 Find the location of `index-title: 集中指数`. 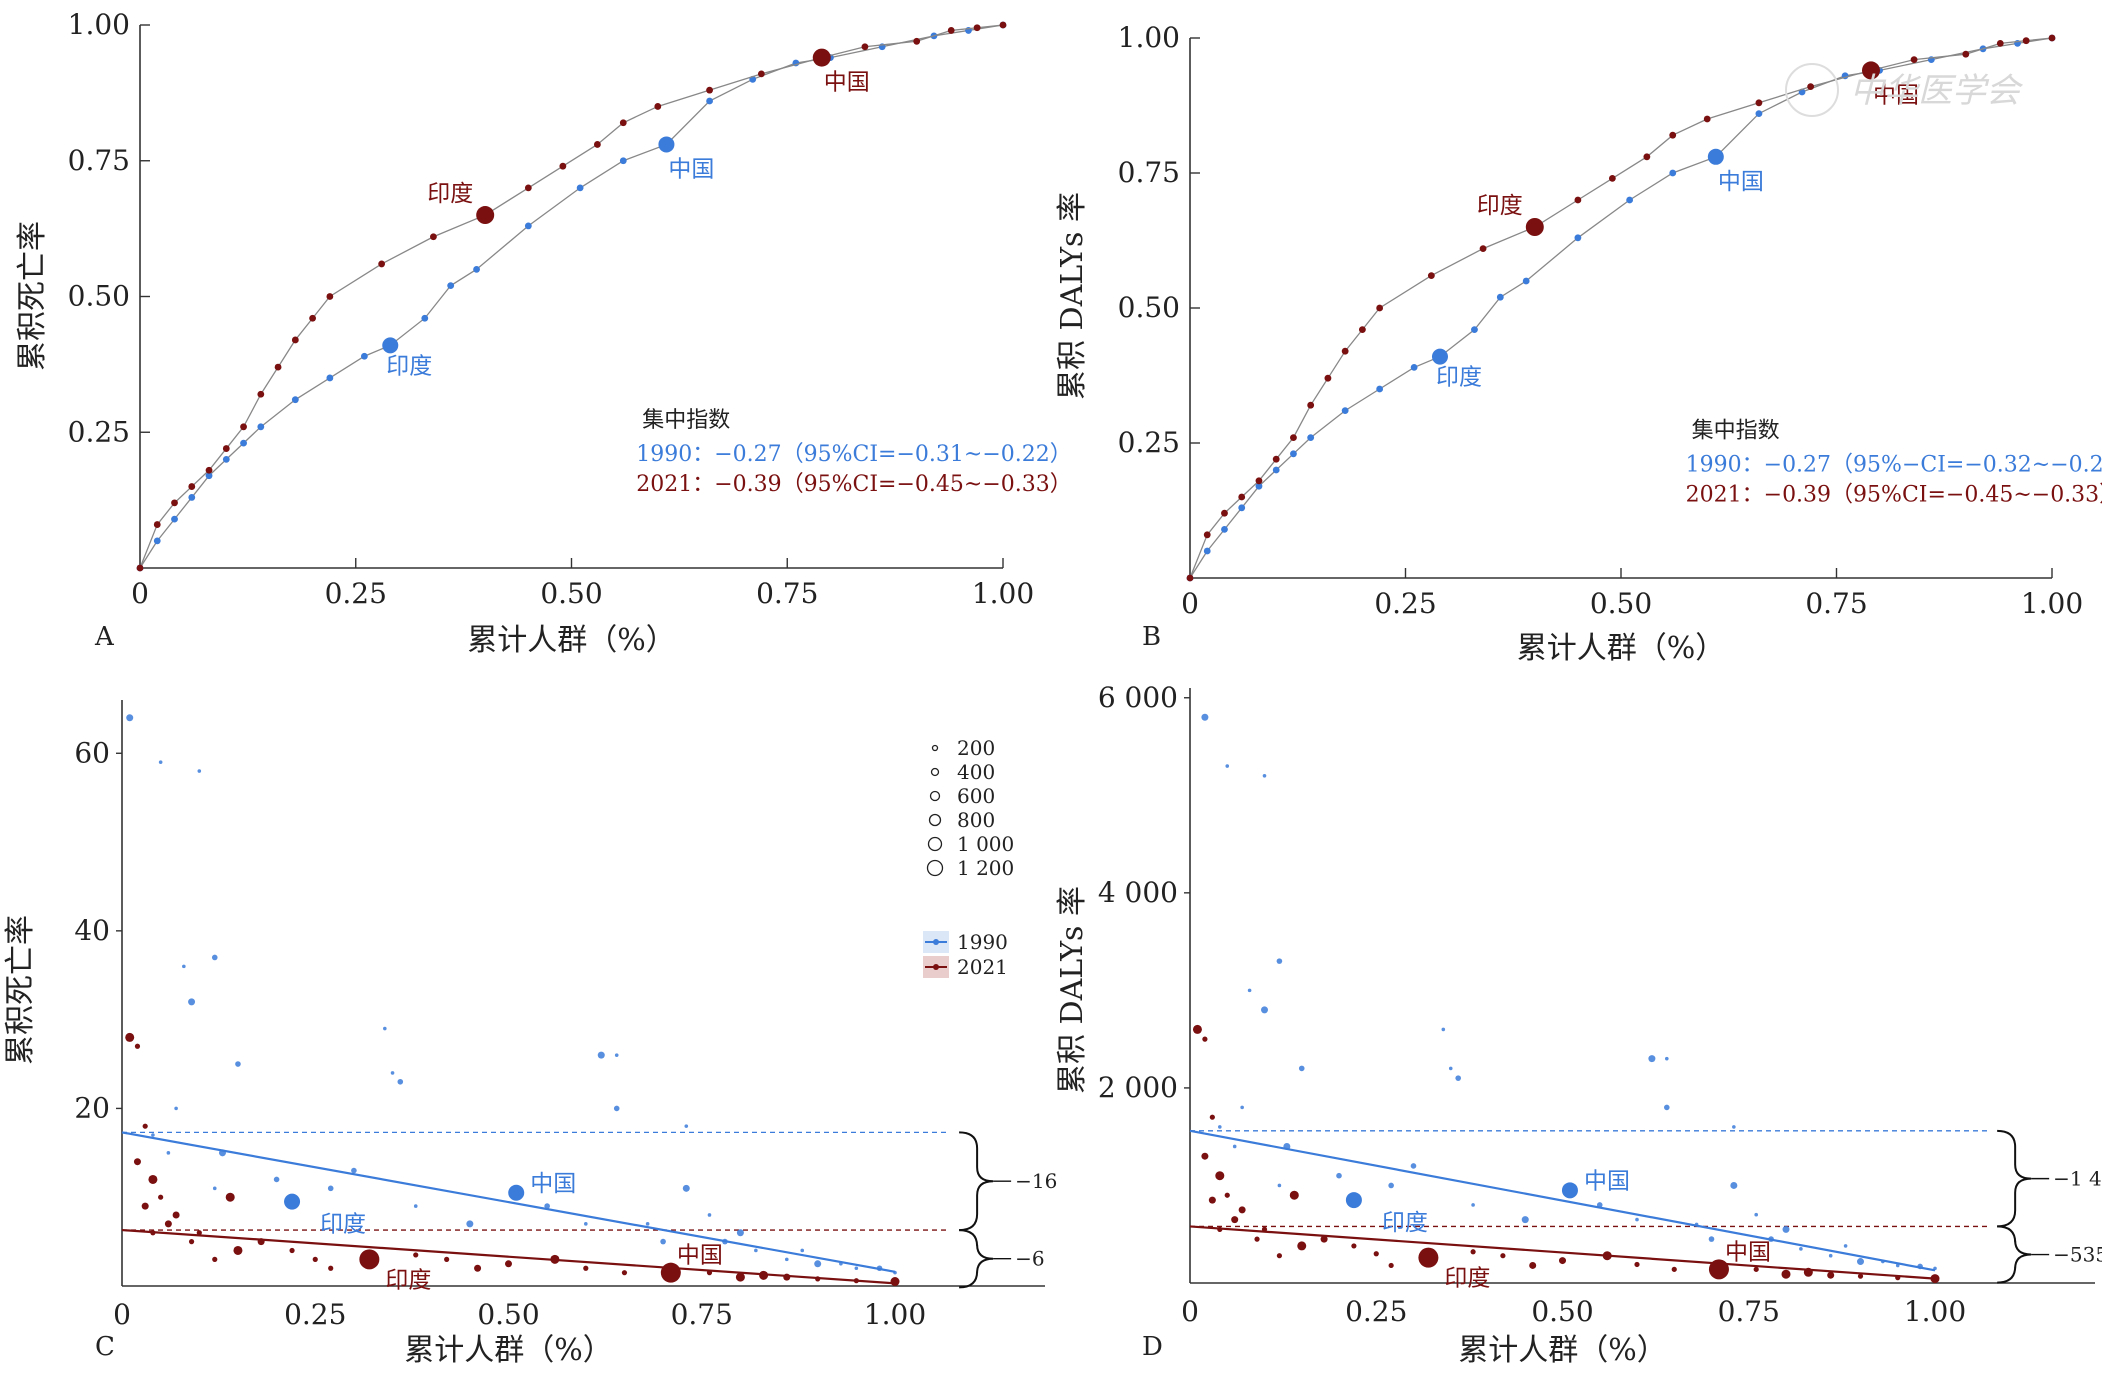

index-title: 集中指数 is located at coordinates (1736, 431).